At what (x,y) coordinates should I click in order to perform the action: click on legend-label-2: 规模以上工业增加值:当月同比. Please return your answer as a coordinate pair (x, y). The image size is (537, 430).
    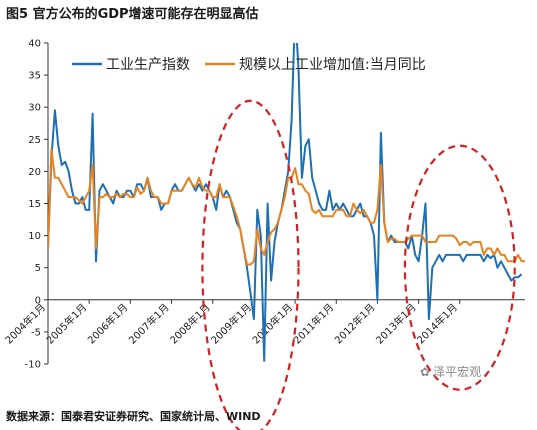
    Looking at the image, I should click on (332, 65).